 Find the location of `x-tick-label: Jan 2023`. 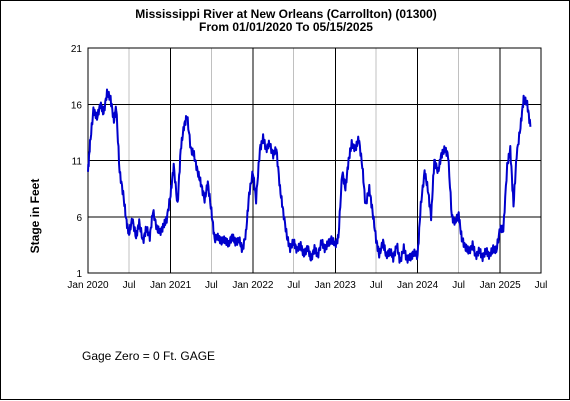

x-tick-label: Jan 2023 is located at coordinates (336, 285).